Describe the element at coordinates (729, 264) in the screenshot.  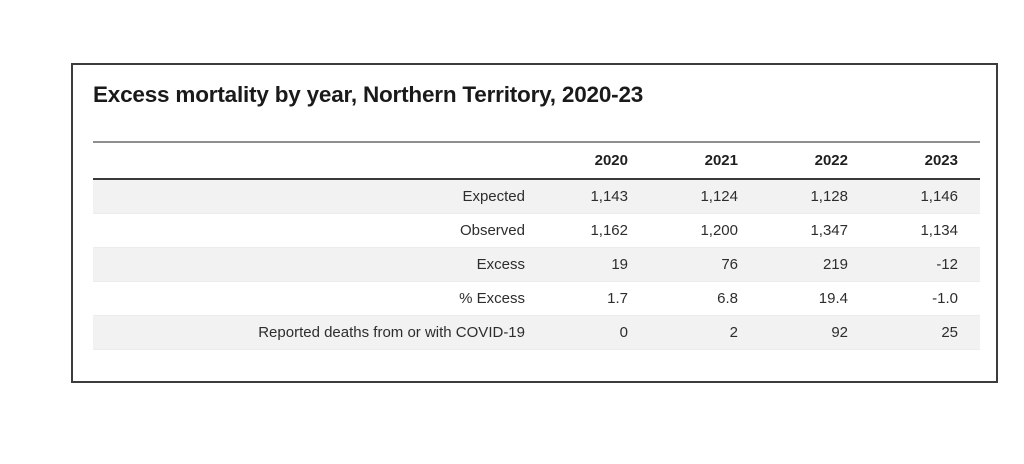
I see `table-cell: 76` at that location.